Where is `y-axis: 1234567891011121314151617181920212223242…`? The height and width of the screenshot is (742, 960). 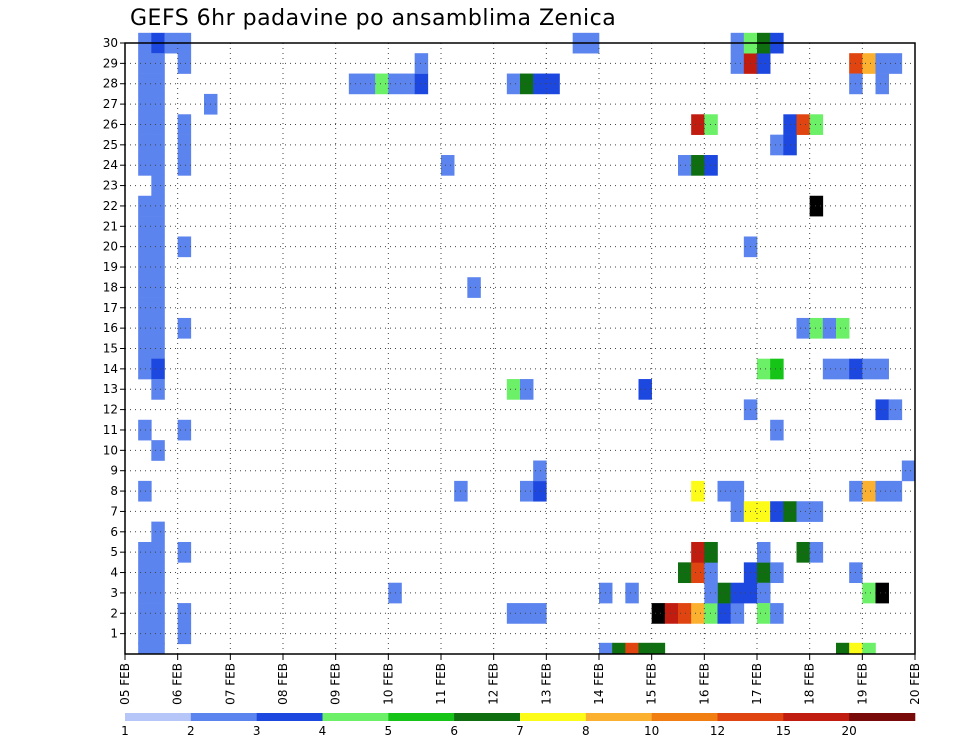
y-axis: 1234567891011121314151617181920212223242… is located at coordinates (114, 338).